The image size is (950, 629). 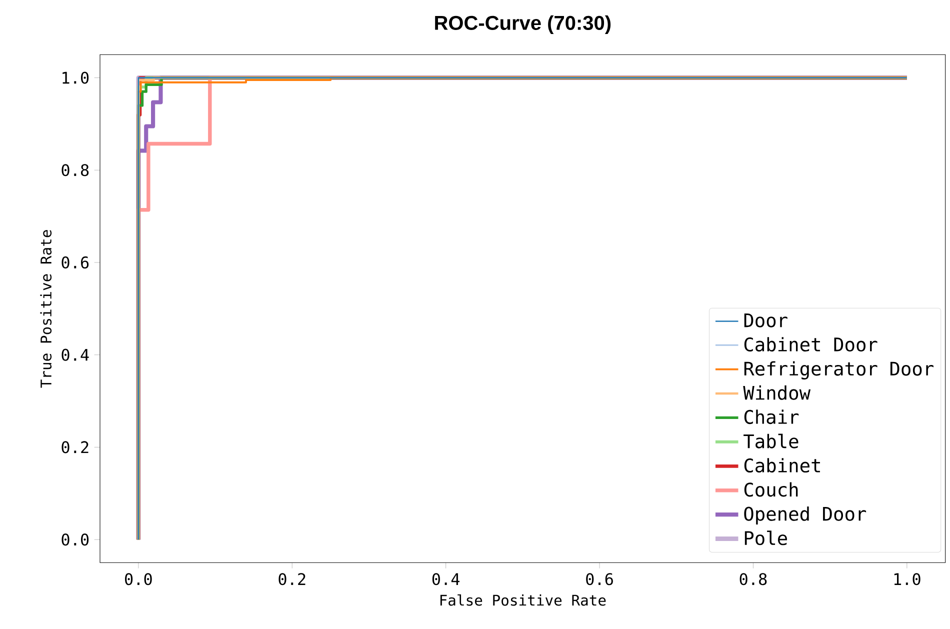 What do you see at coordinates (523, 600) in the screenshot?
I see `x-axis-title: False Positive Rate` at bounding box center [523, 600].